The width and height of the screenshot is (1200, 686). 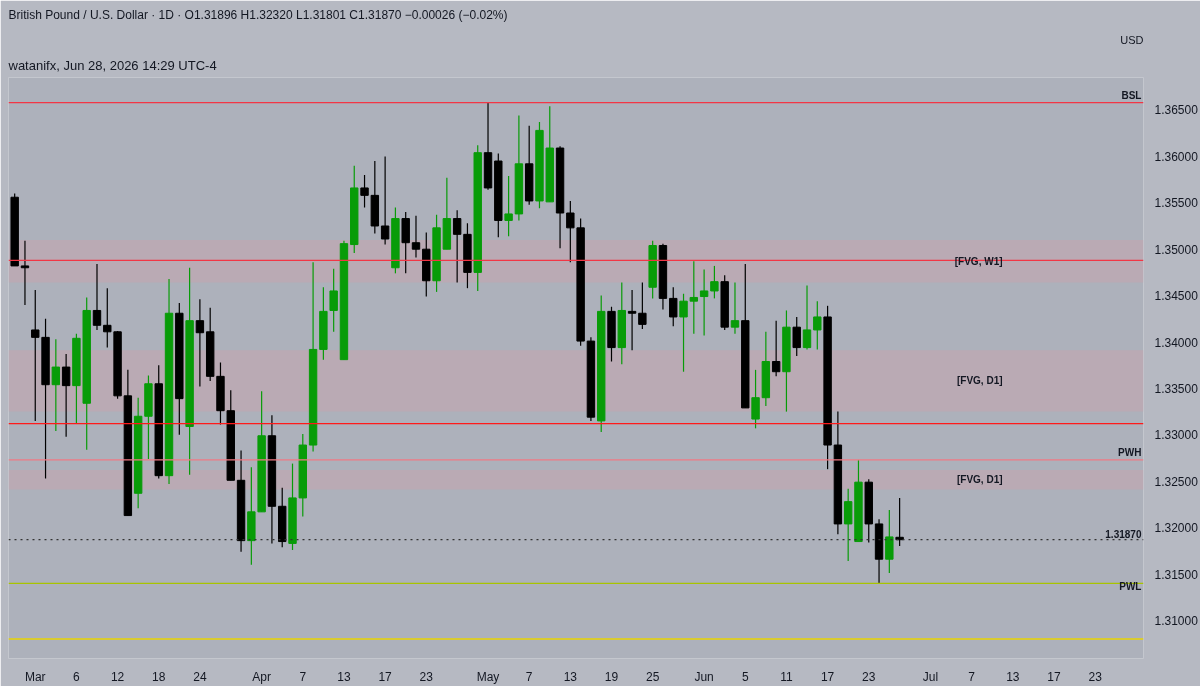 What do you see at coordinates (1176, 342) in the screenshot?
I see `y-tick-label: 1.34000` at bounding box center [1176, 342].